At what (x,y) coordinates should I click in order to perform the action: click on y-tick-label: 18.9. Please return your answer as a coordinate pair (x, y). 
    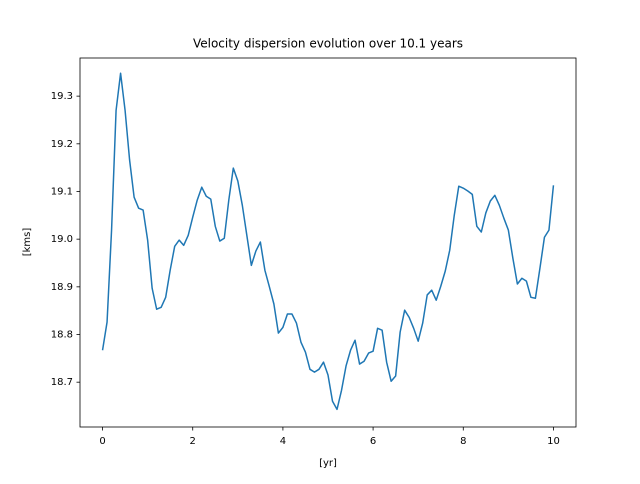
    Looking at the image, I should click on (62, 287).